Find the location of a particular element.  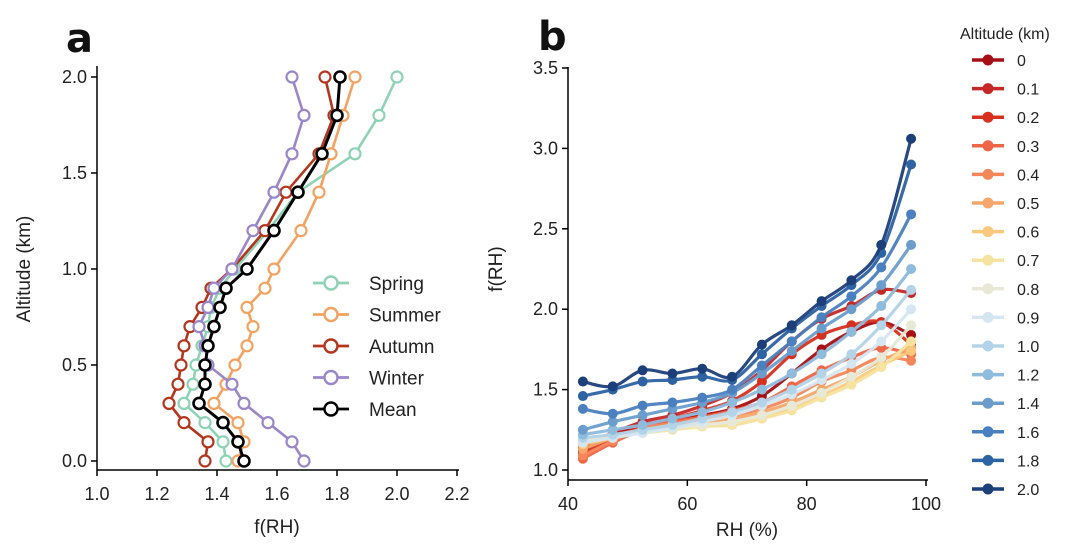

x-tick-label: 60 is located at coordinates (687, 504).